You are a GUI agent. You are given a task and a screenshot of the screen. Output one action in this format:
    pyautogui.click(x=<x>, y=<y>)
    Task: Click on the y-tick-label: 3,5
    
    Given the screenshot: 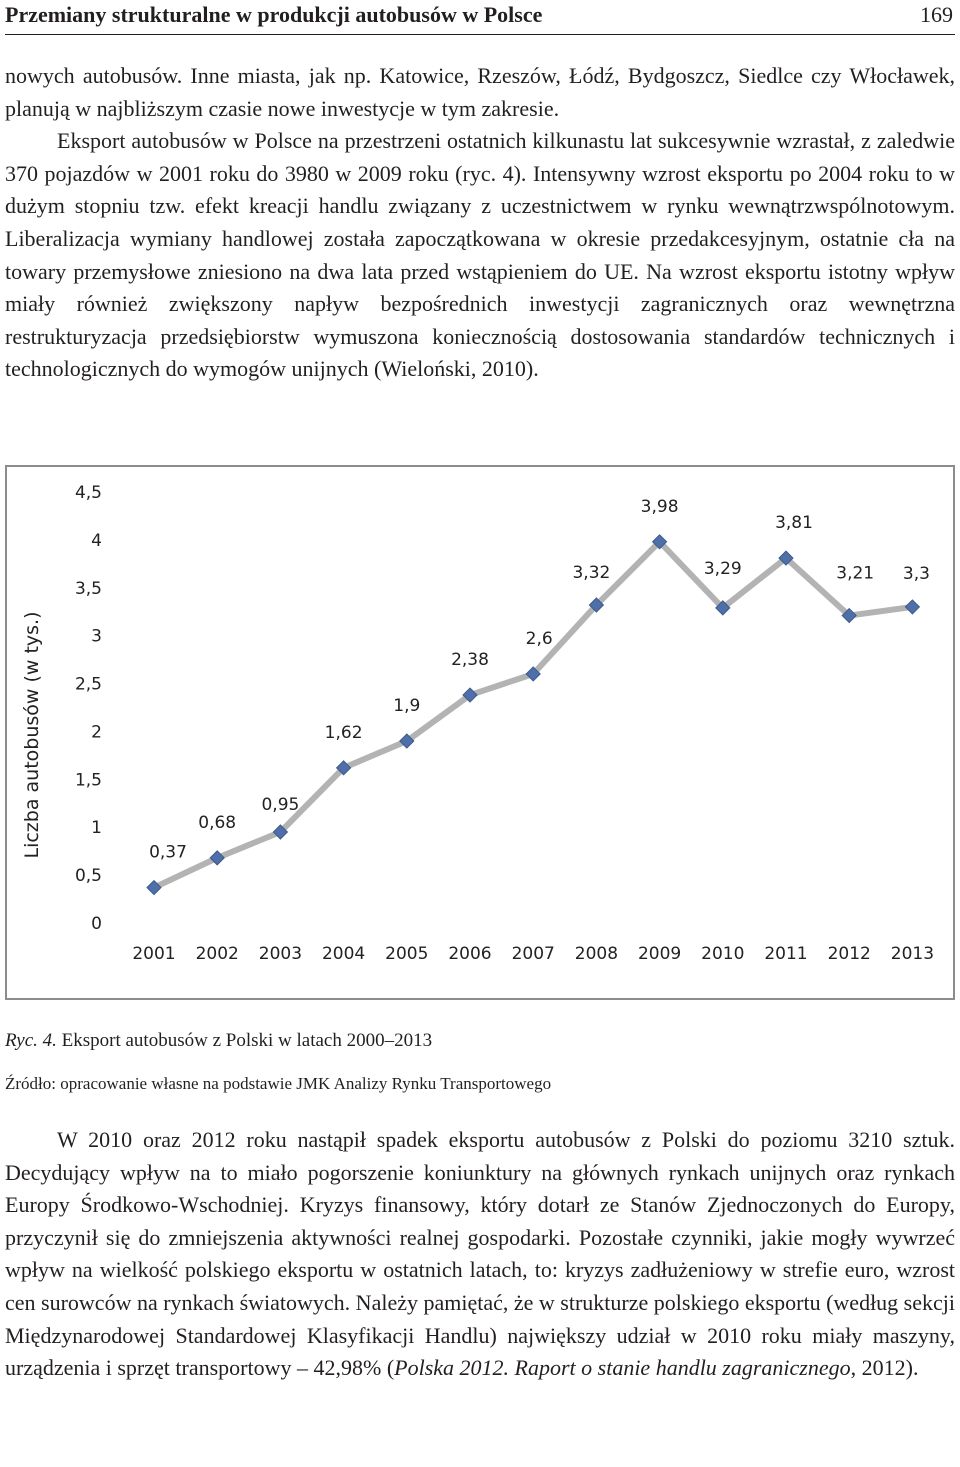 What is the action you would take?
    pyautogui.click(x=88, y=589)
    